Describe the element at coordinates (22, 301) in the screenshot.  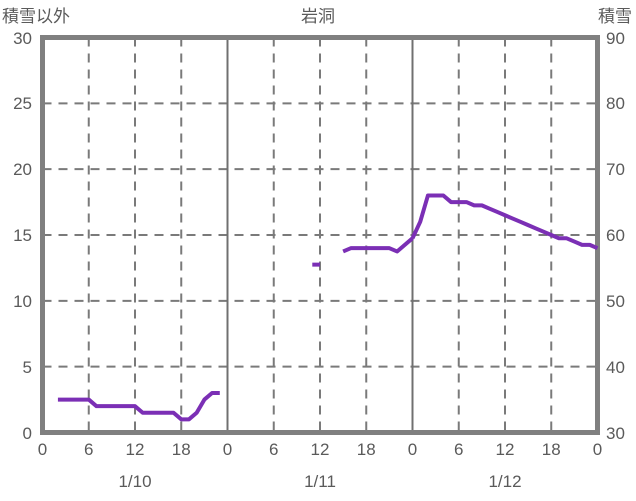
I see `left-axis-tick-label: 10` at that location.